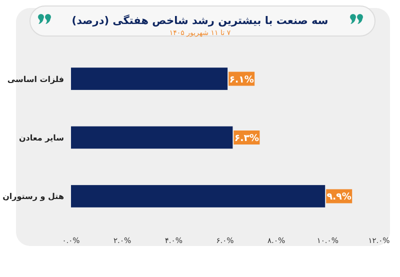  What do you see at coordinates (247, 138) in the screenshot?
I see `data-label: ۶.۳%` at bounding box center [247, 138].